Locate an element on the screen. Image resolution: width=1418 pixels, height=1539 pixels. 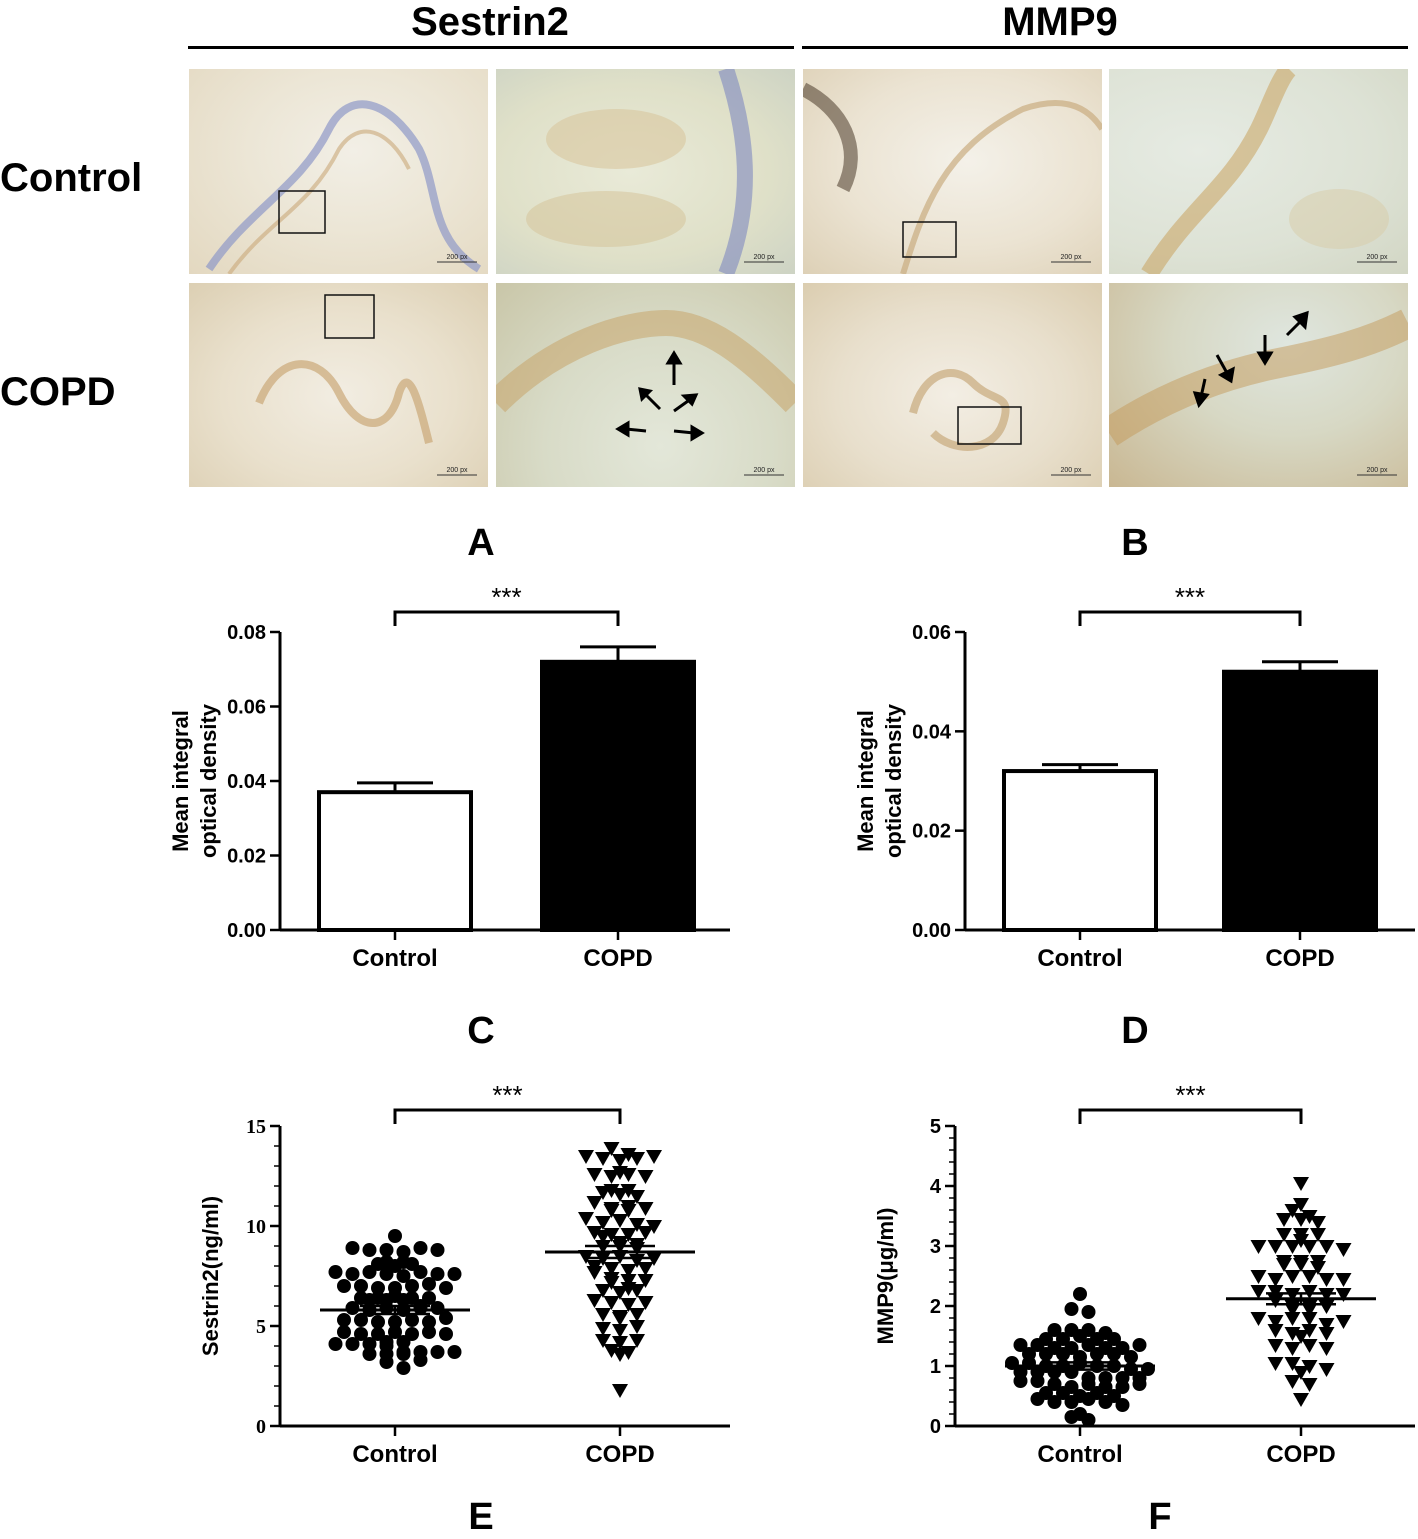
micrograph-mmp9-copd-high-art: 200 px is located at coordinates (1258, 392).